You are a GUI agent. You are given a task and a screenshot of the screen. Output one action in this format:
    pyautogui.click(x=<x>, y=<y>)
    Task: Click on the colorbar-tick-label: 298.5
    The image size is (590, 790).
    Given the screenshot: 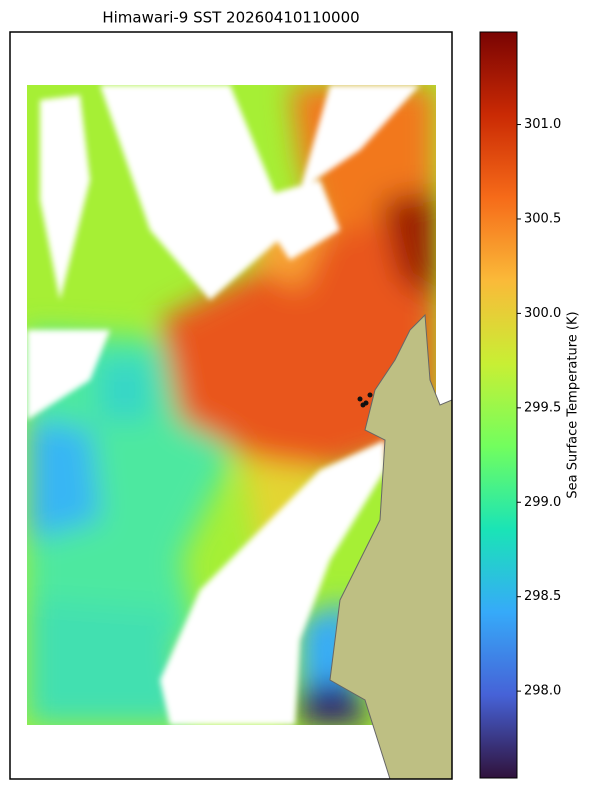 What is the action you would take?
    pyautogui.click(x=542, y=596)
    